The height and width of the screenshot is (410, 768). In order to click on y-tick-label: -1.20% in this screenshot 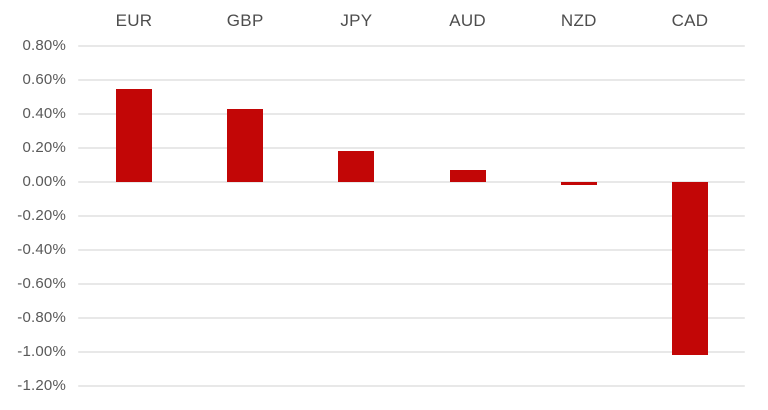, I will do `click(41, 385)`.